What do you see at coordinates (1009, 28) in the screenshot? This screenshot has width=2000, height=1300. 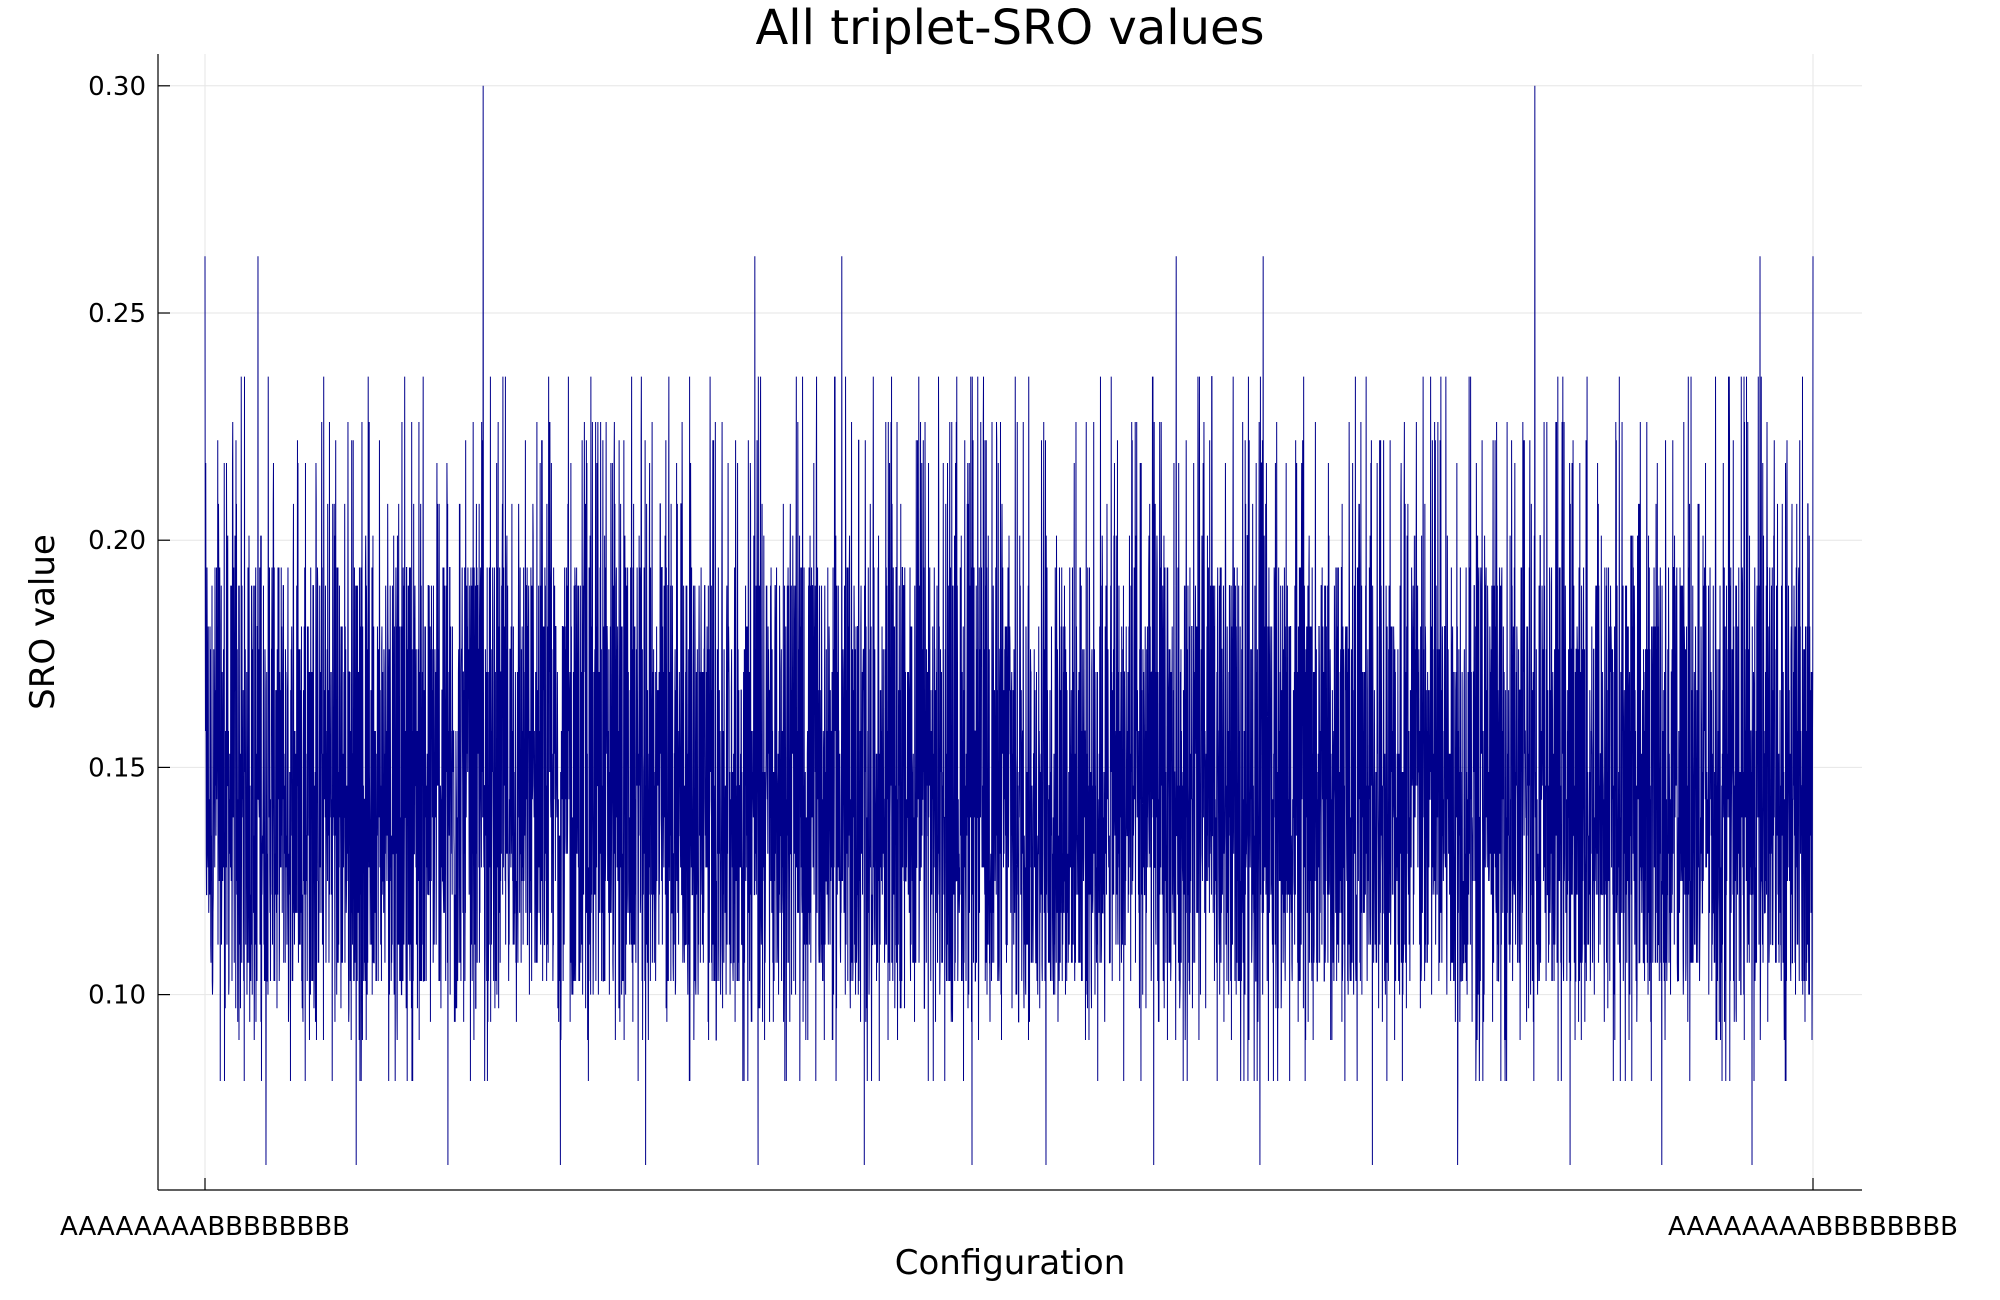 I see `chart-title: All triplet-SRO values` at bounding box center [1009, 28].